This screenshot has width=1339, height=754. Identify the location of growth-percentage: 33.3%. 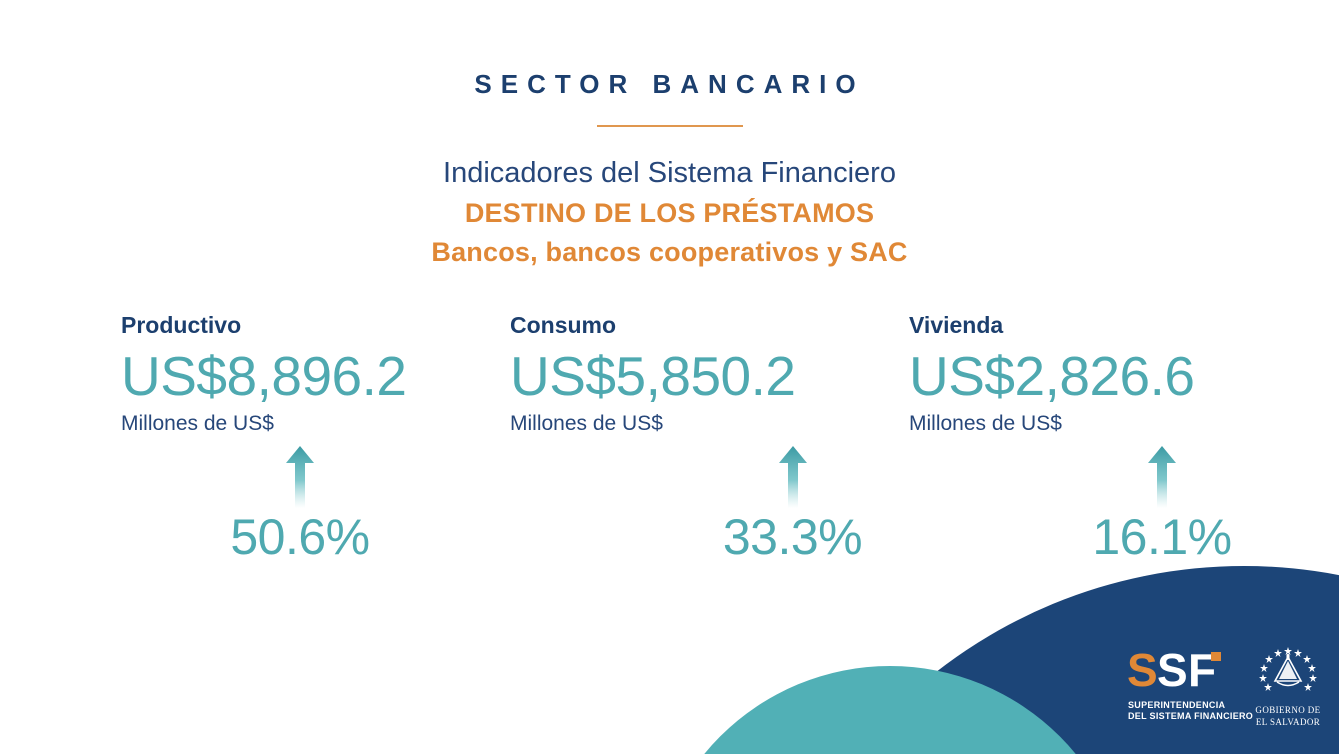
(792, 537).